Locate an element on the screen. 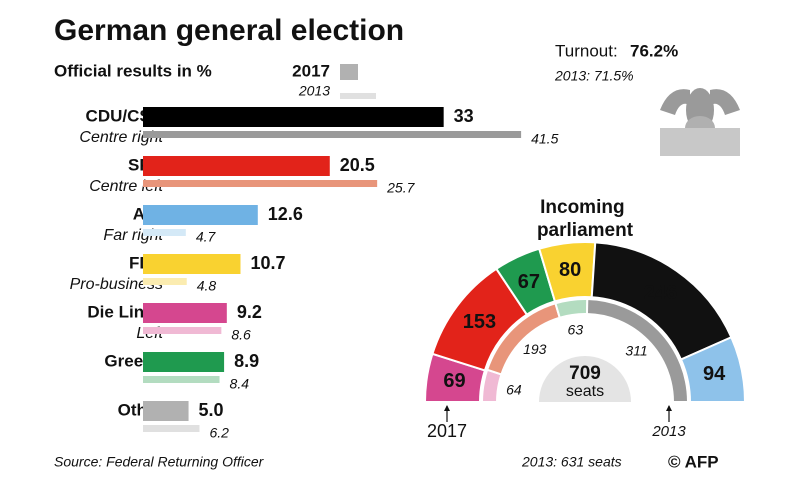 This screenshot has width=800, height=480. total-seats-label: seats is located at coordinates (585, 391).